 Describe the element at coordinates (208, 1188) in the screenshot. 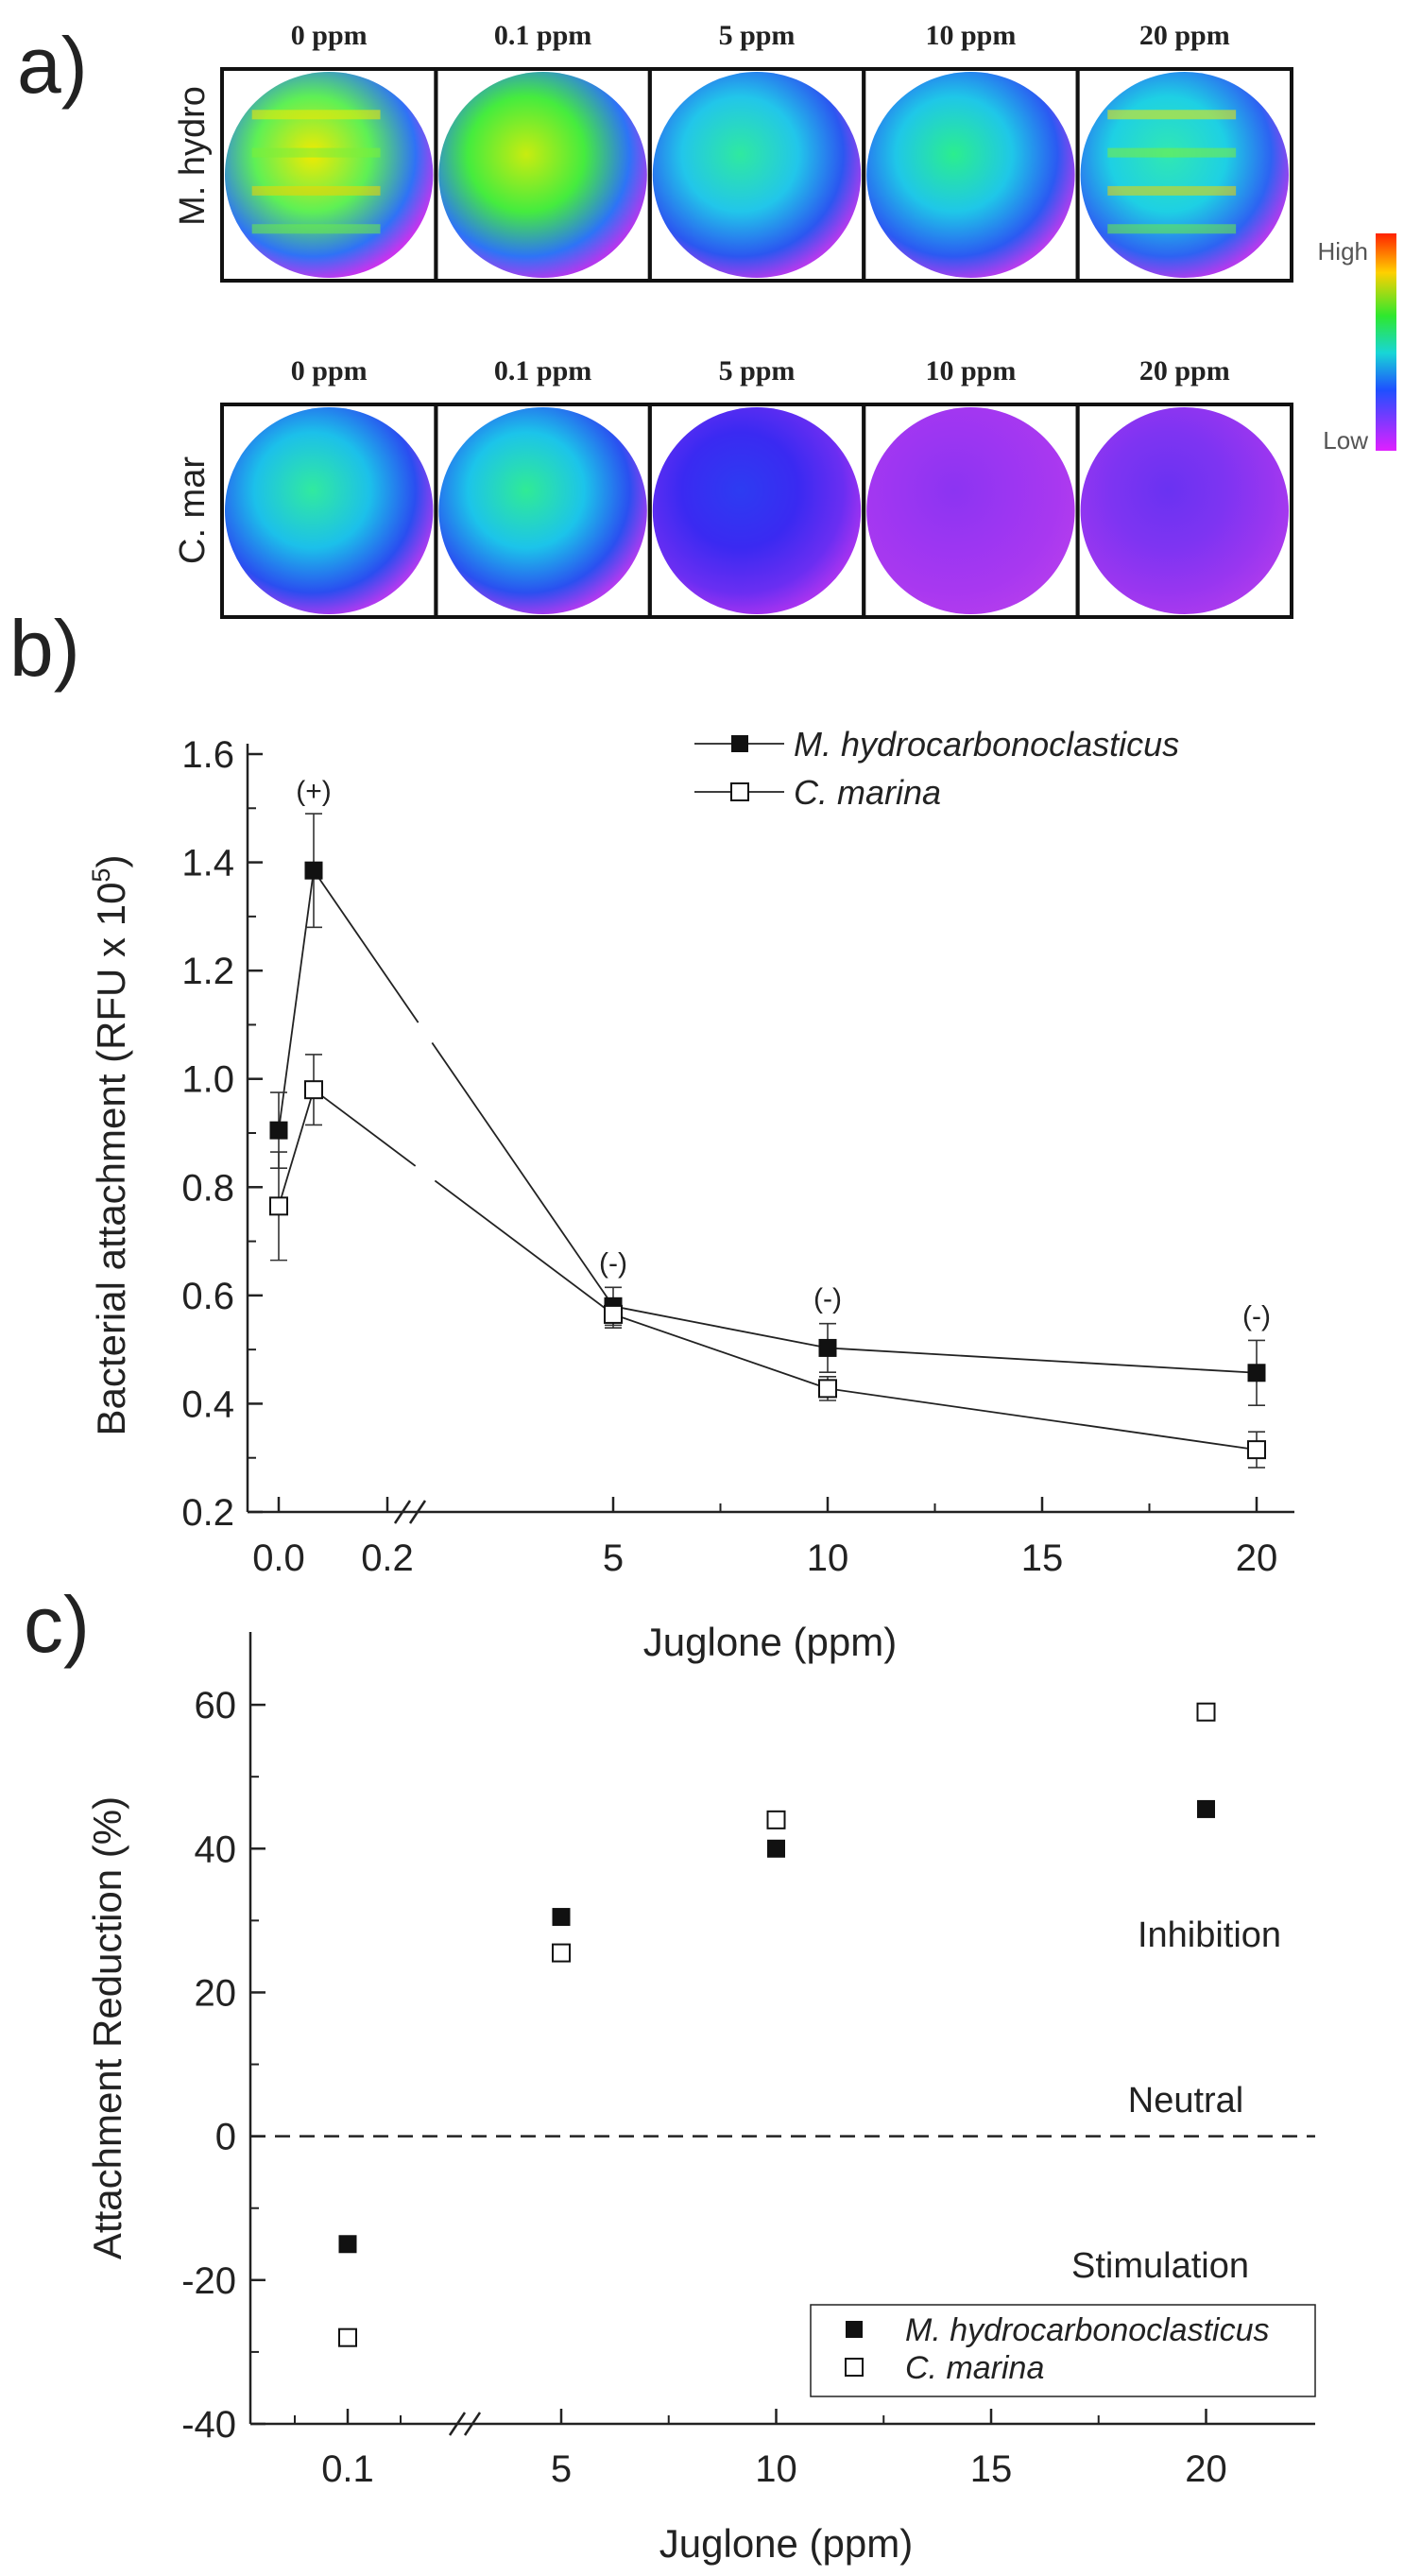

I see `y-tick-label: 0.8` at that location.